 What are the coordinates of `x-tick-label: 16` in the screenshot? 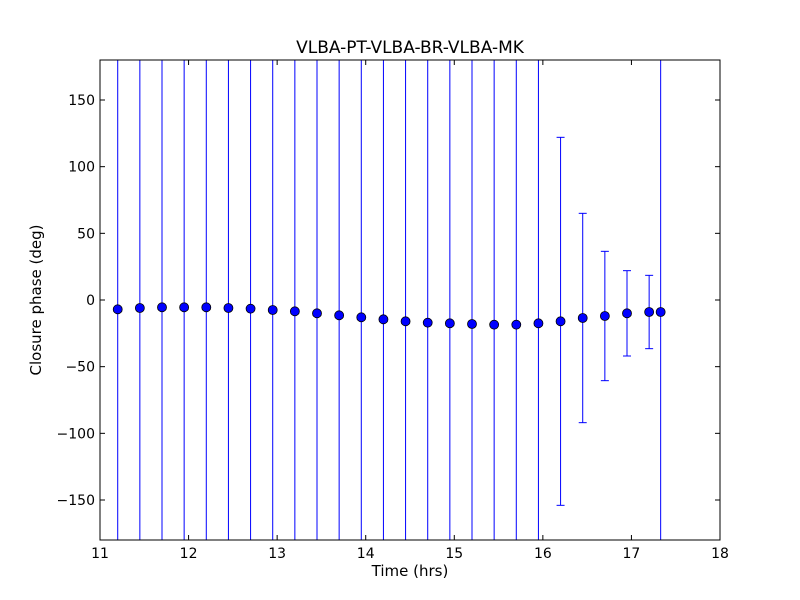 It's located at (543, 554).